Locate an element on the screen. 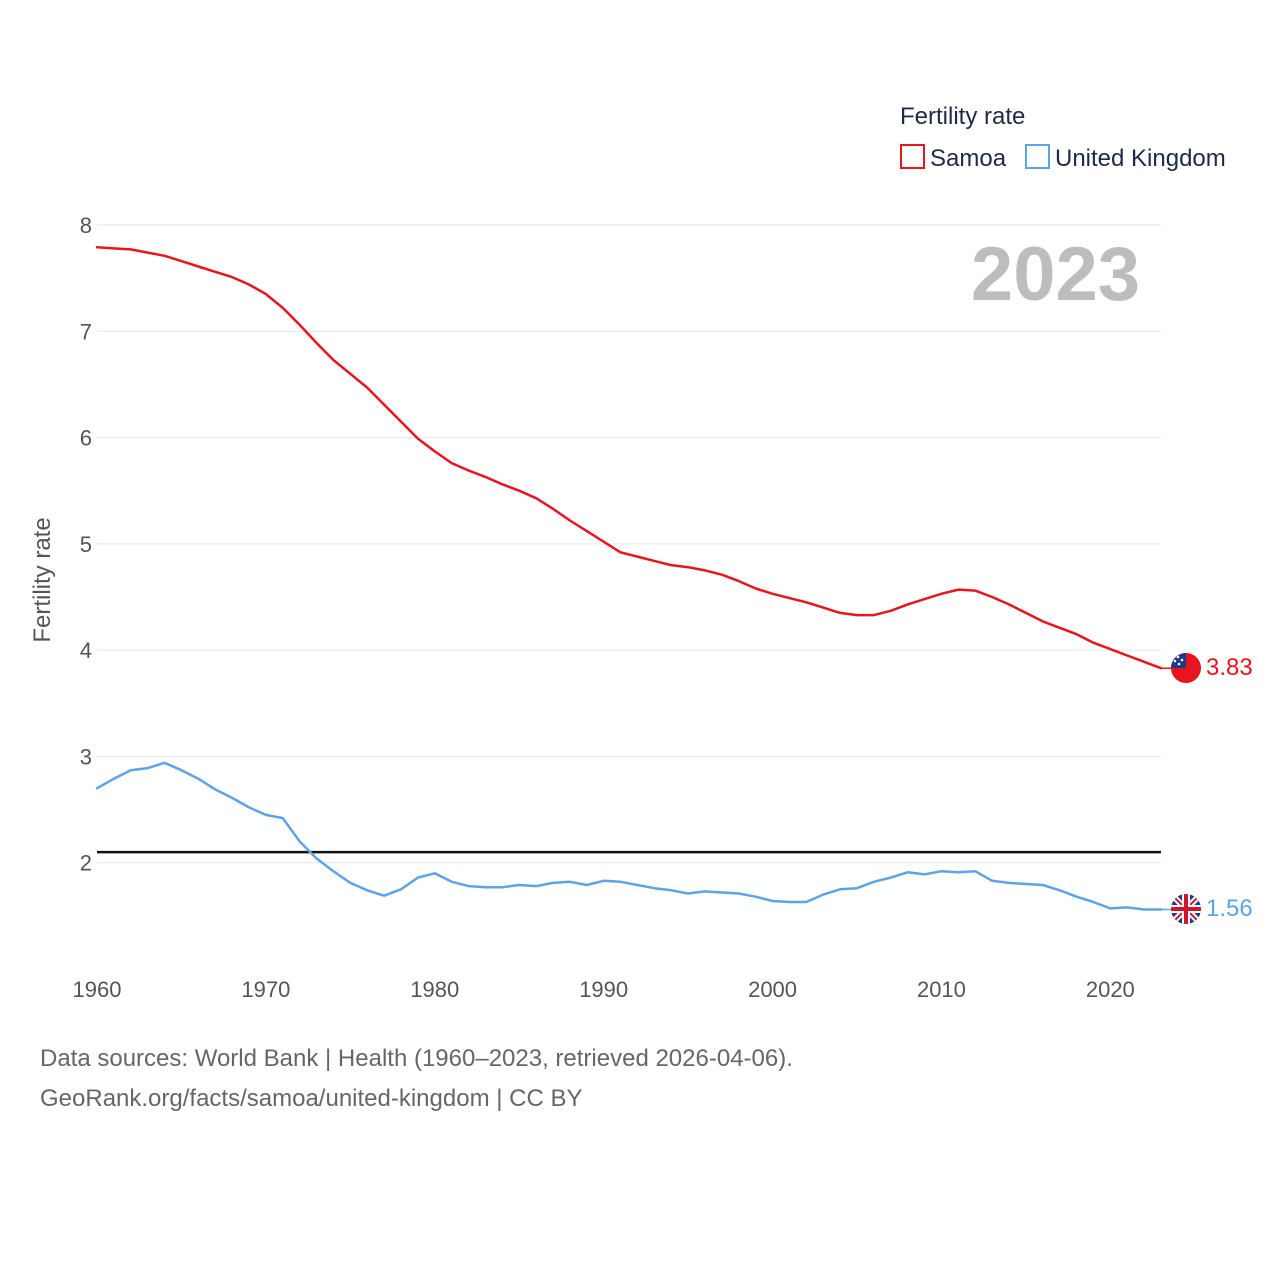 Image resolution: width=1280 pixels, height=1280 pixels. y-tick-label: 8 is located at coordinates (86, 225).